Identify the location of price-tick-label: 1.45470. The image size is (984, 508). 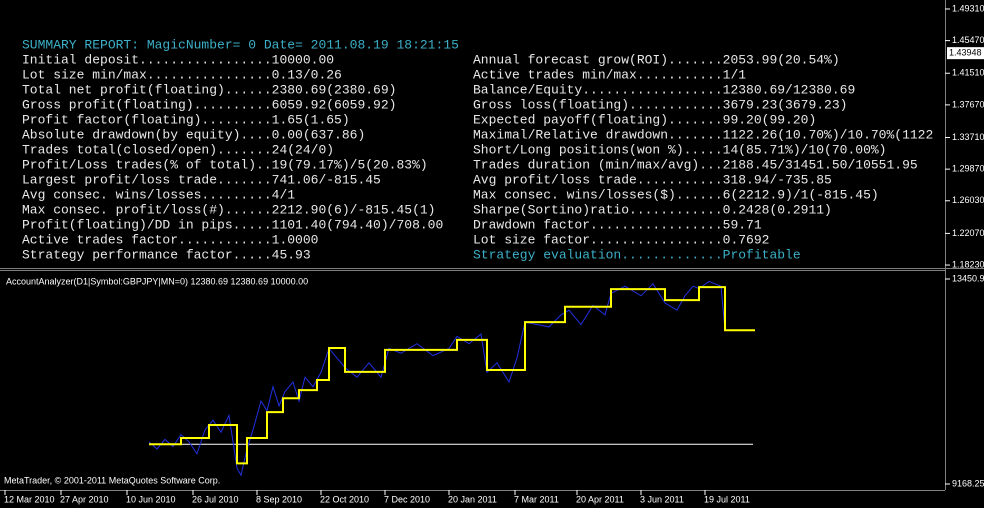
(968, 40).